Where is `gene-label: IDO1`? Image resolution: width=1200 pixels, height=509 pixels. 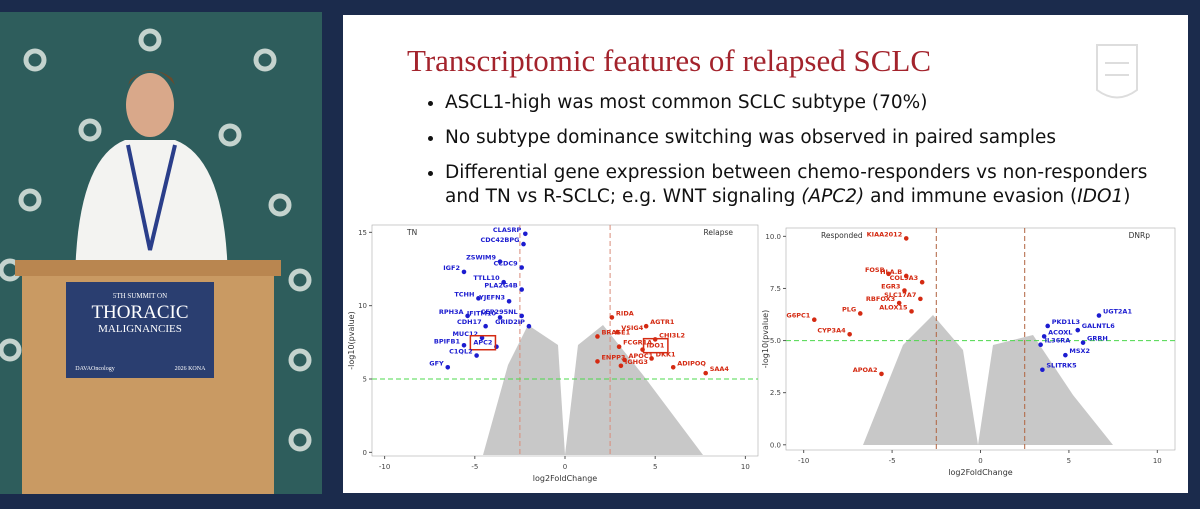
gene-label: IDO1 is located at coordinates (656, 346).